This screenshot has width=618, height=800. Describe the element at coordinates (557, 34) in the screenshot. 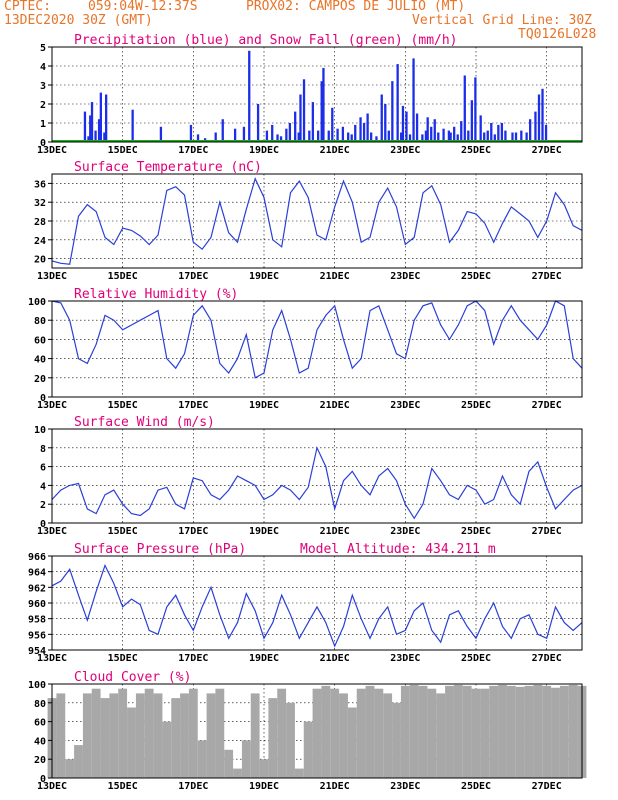

I see `header-code: TQ0126L028` at that location.